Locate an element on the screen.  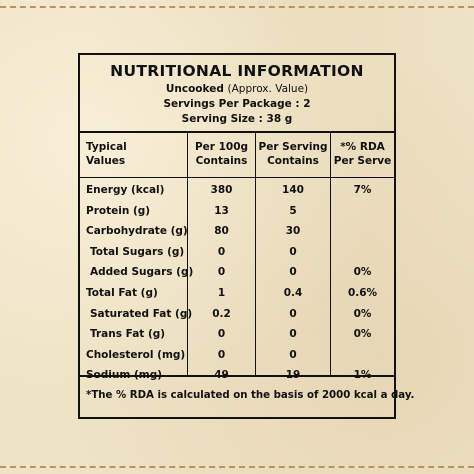
header-per-serving: Per Serving Contains is located at coordinates (293, 154).